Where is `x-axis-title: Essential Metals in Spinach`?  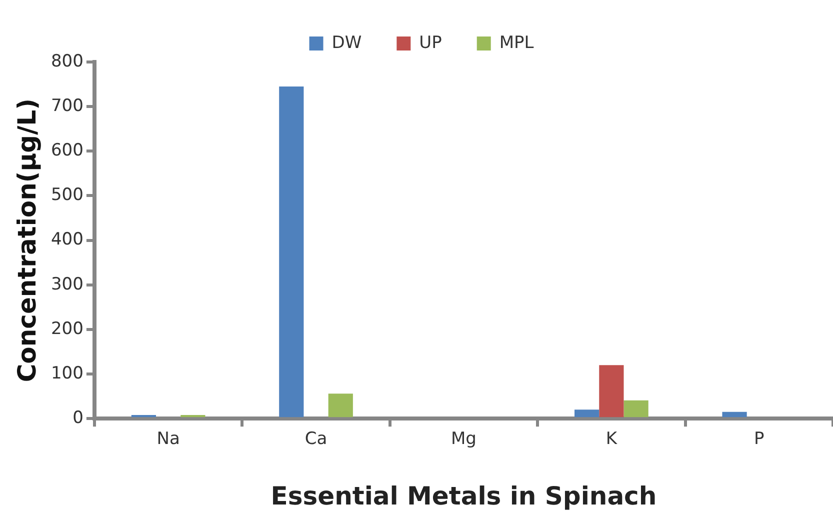 x-axis-title: Essential Metals in Spinach is located at coordinates (463, 496).